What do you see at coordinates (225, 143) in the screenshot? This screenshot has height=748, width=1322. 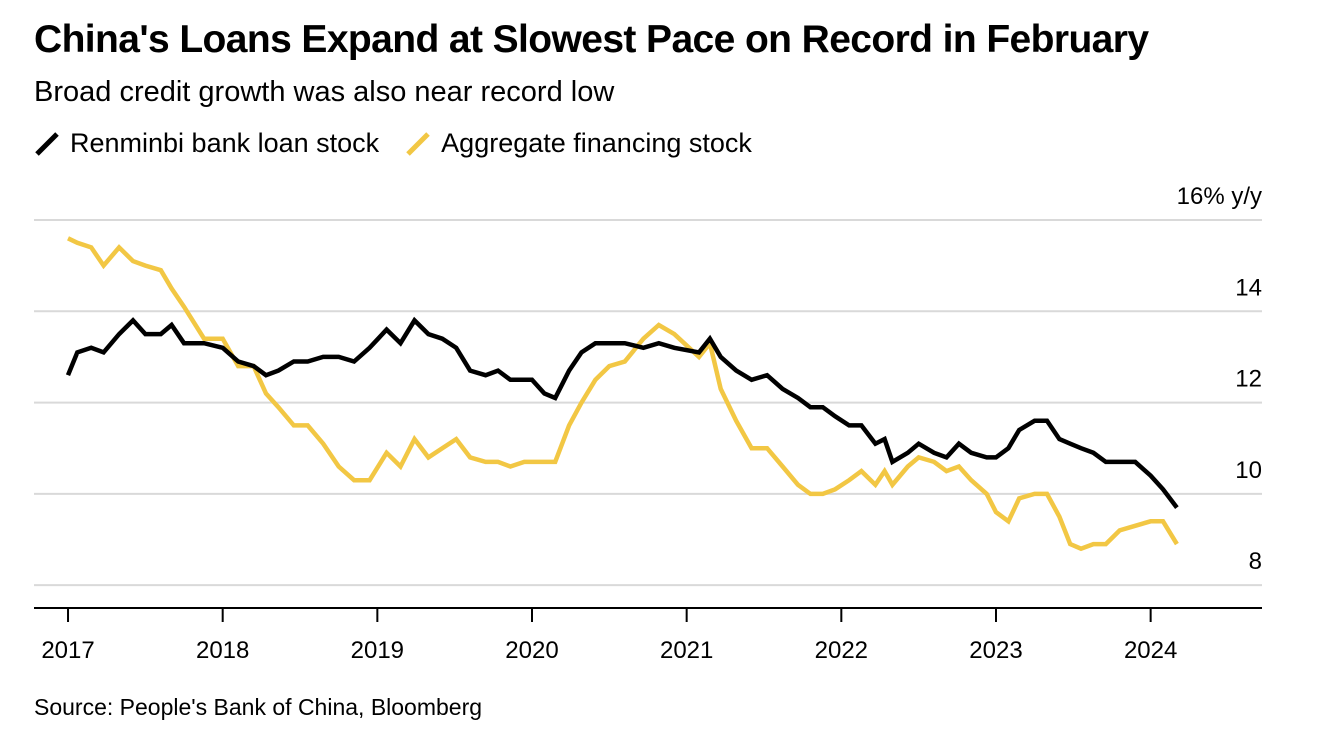 I see `legend-label-loans: Renminbi bank loan stock` at bounding box center [225, 143].